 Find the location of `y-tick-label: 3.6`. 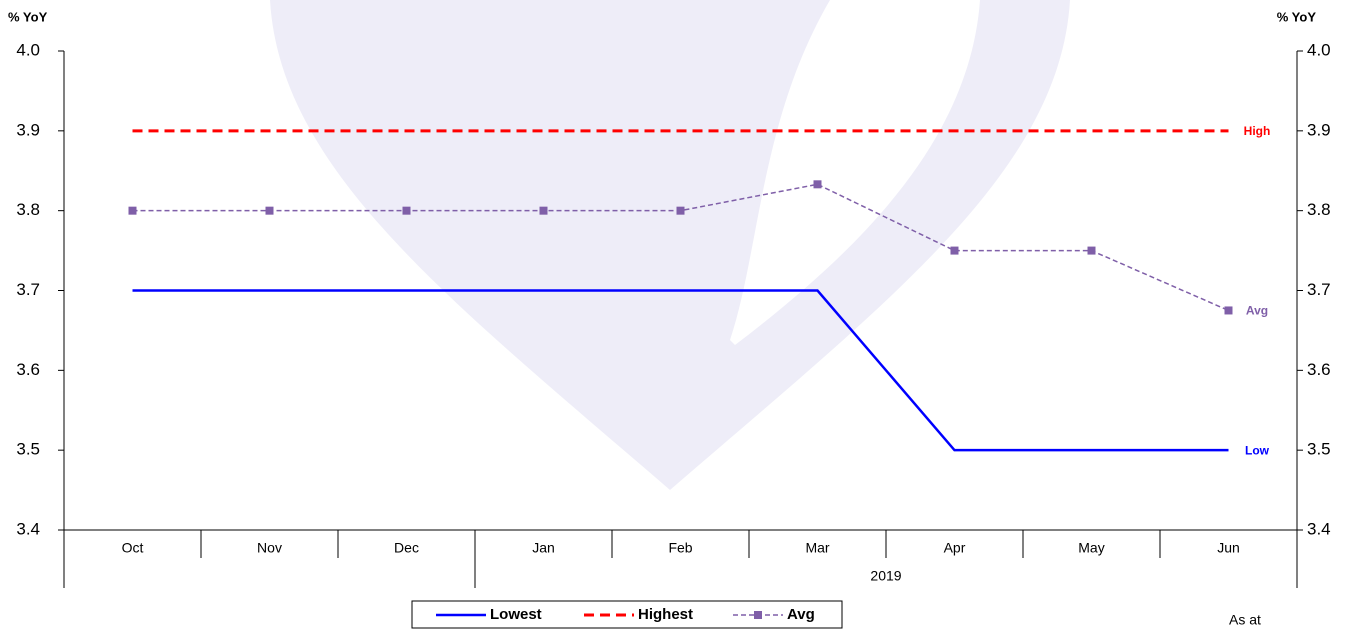

y-tick-label: 3.6 is located at coordinates (28, 369).